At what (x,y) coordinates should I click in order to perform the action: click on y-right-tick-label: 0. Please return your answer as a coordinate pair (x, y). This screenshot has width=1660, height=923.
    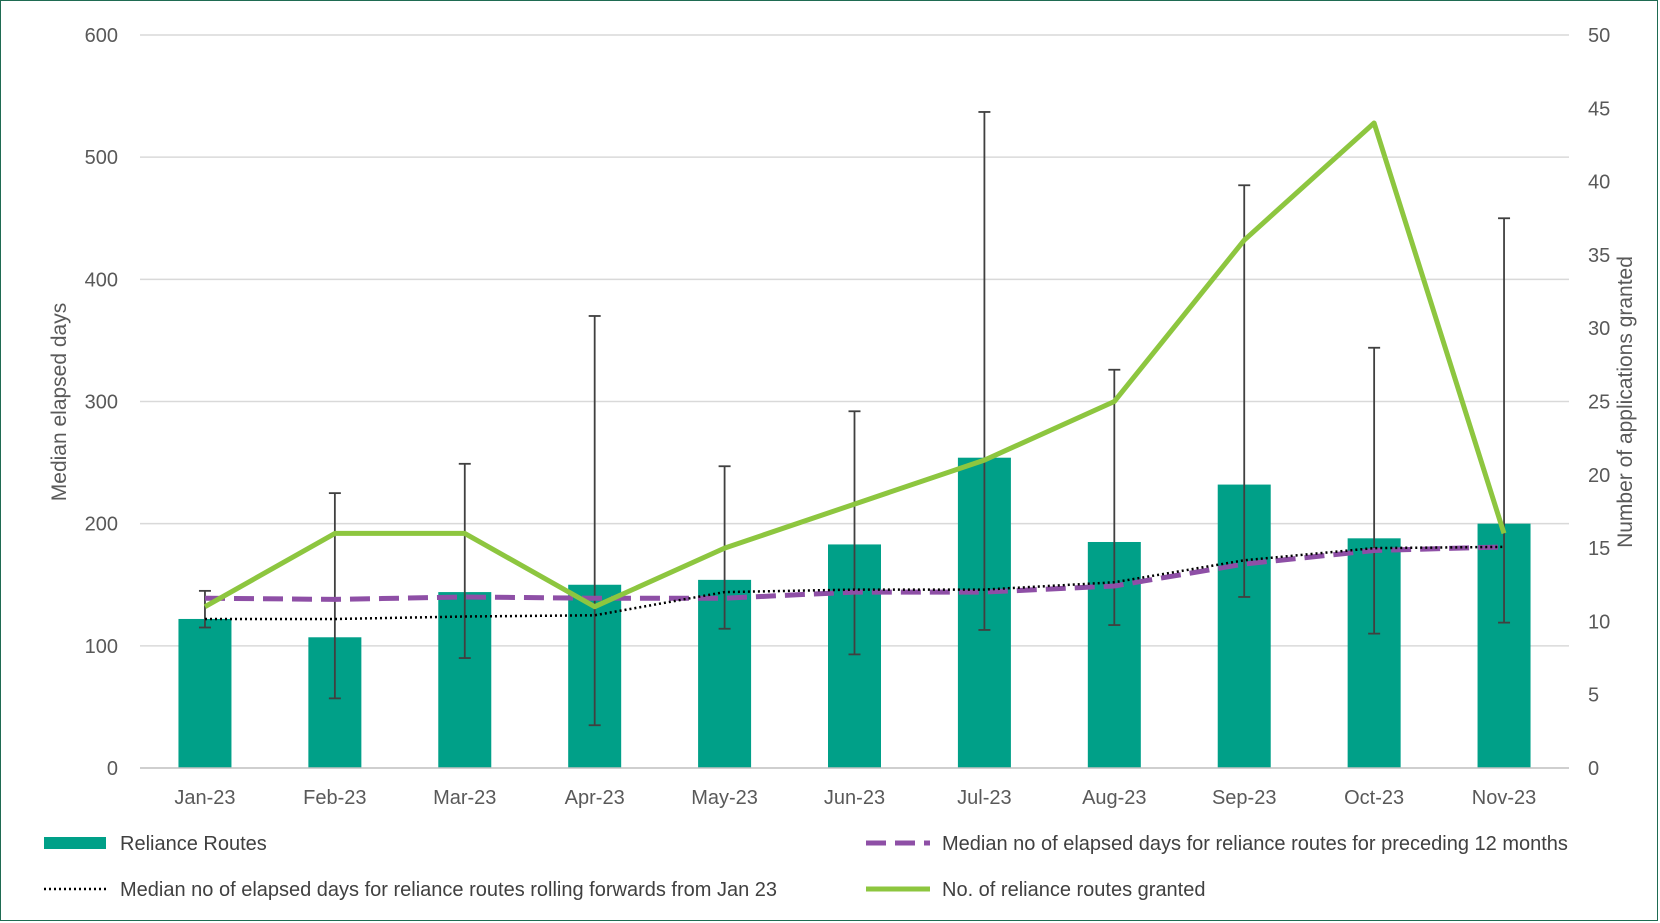
    Looking at the image, I should click on (1593, 769).